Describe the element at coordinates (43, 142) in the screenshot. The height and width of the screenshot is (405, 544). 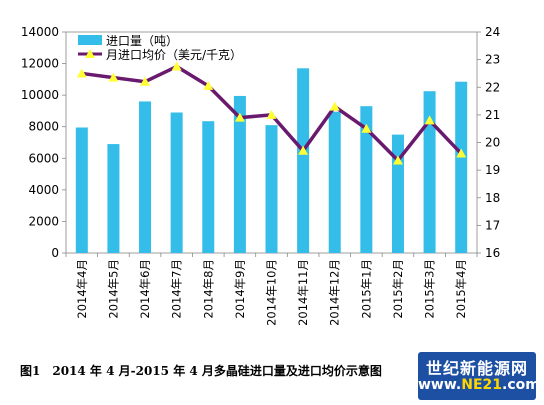
I see `y-axis-left: 0 2000 4000 6000 8000 10000 12000 14000` at that location.